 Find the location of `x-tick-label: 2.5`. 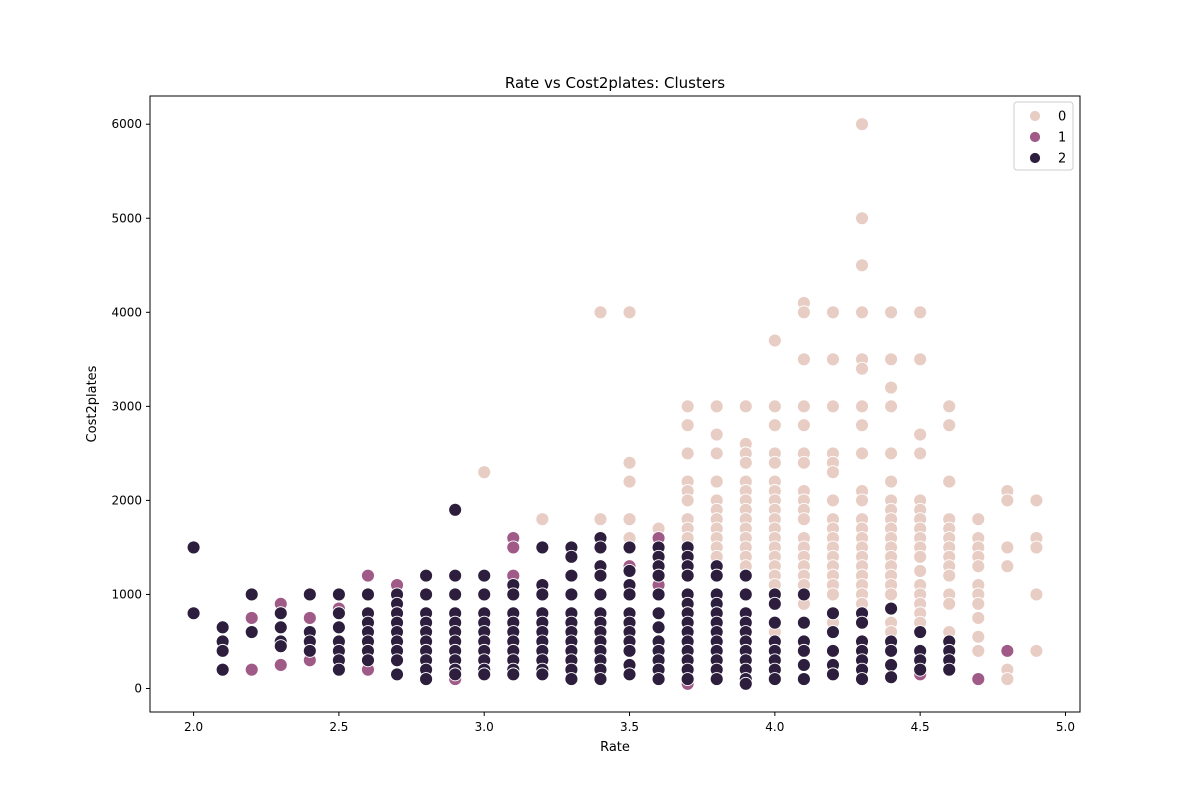

x-tick-label: 2.5 is located at coordinates (338, 727).